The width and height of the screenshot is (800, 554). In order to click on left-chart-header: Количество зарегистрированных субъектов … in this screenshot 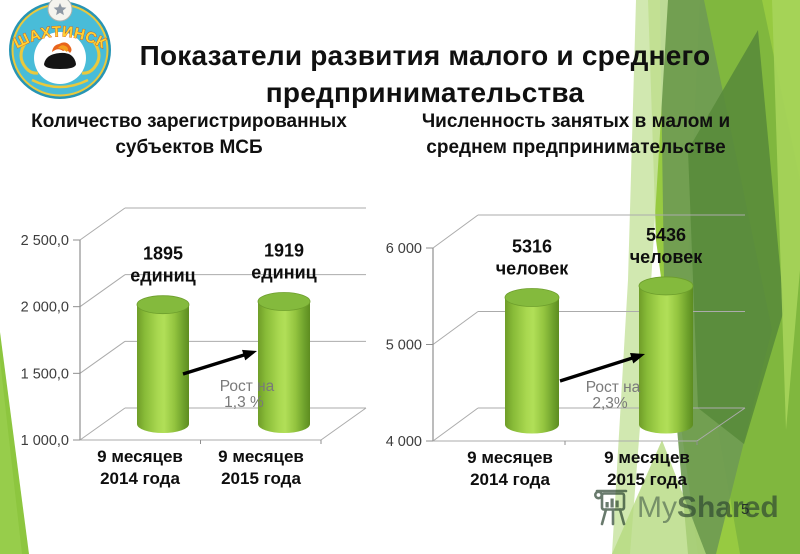, I will do `click(189, 134)`.